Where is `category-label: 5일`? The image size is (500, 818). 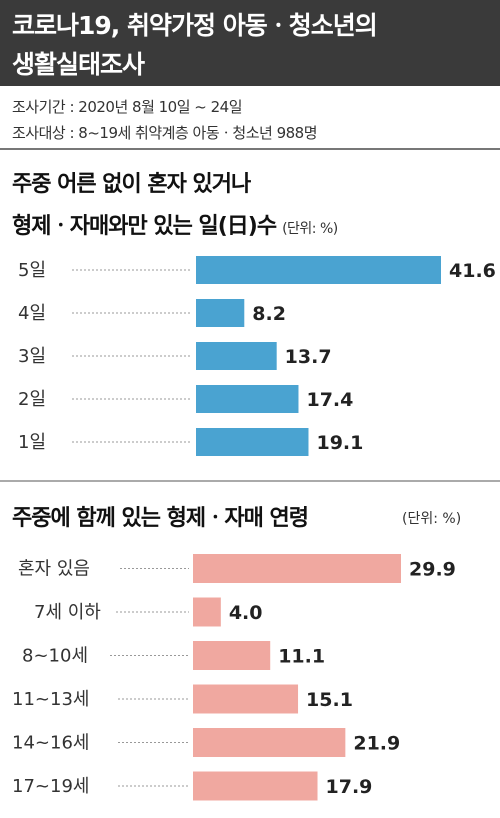
category-label: 5일 is located at coordinates (32, 270).